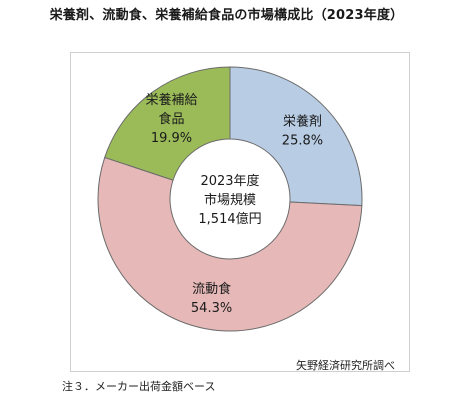  Describe the element at coordinates (211, 308) in the screenshot. I see `slice-value-label-1: 54.3%` at that location.